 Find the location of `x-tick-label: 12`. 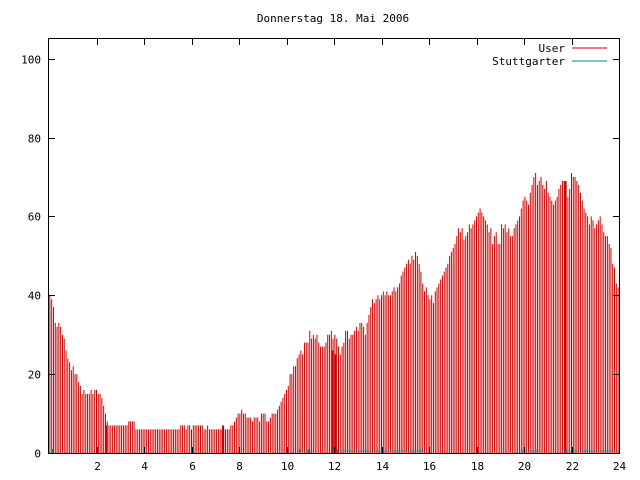

x-tick-label: 12 is located at coordinates (334, 466).